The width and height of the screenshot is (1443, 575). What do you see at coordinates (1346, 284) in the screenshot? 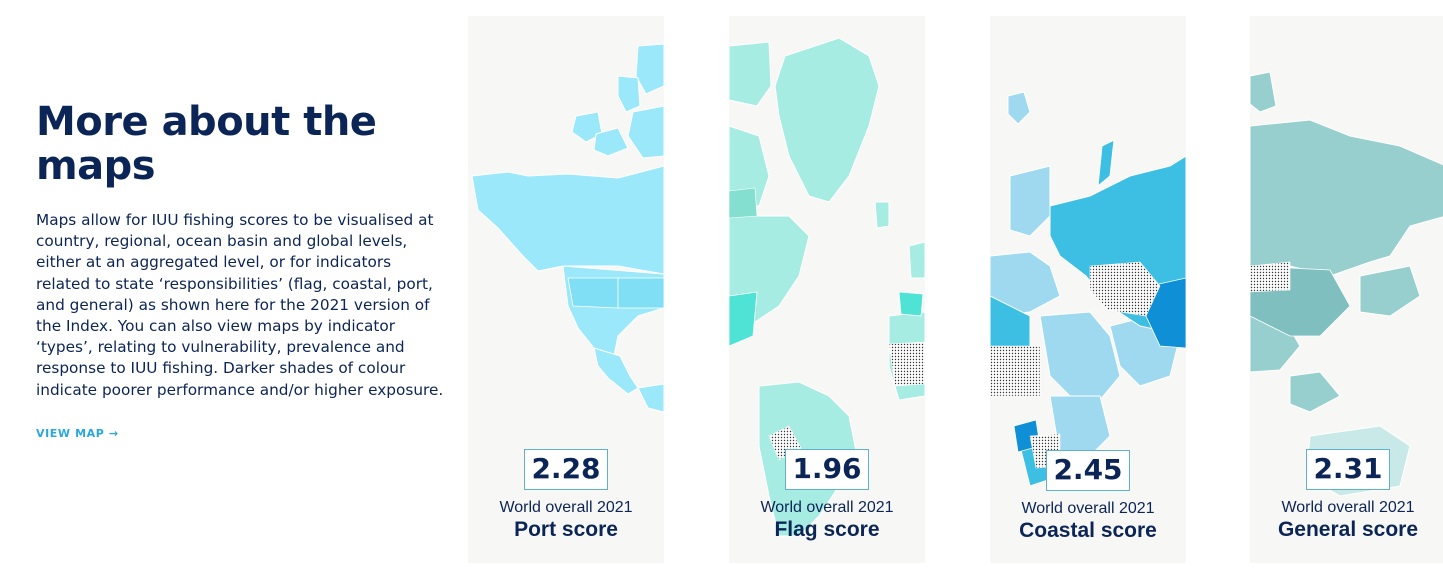
I see `general-score-map` at bounding box center [1346, 284].